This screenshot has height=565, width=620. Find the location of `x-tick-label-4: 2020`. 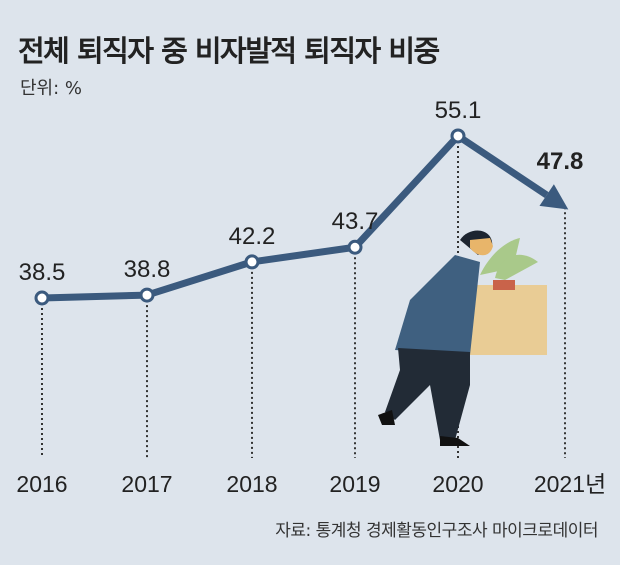

x-tick-label-4: 2020 is located at coordinates (457, 484).